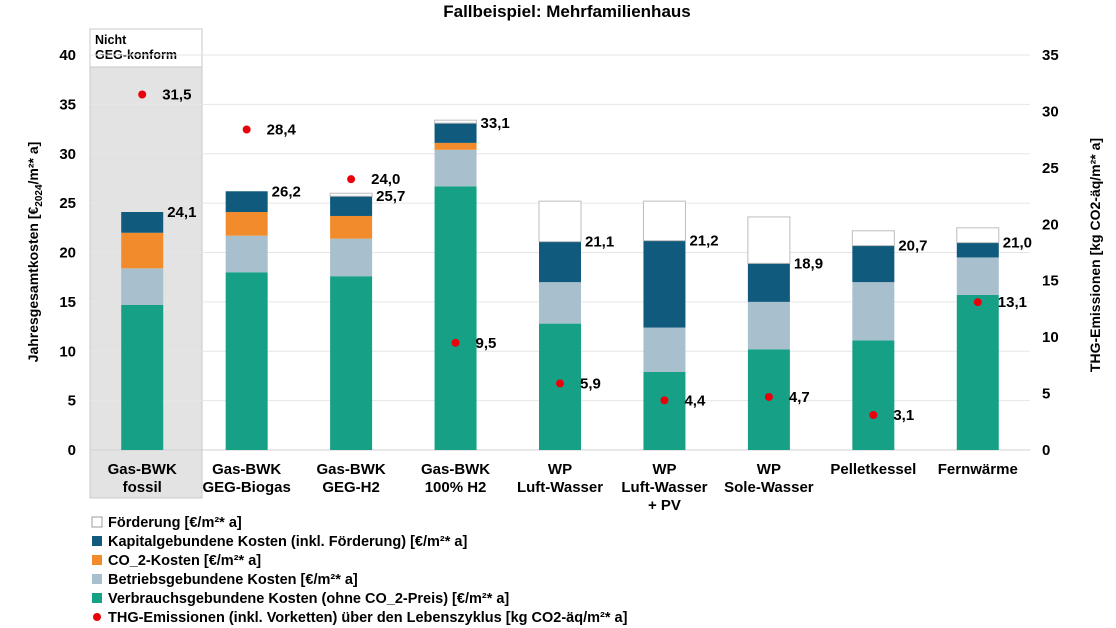 The width and height of the screenshot is (1116, 628). Describe the element at coordinates (808, 263) in the screenshot. I see `bar-total-label: 18,9` at that location.